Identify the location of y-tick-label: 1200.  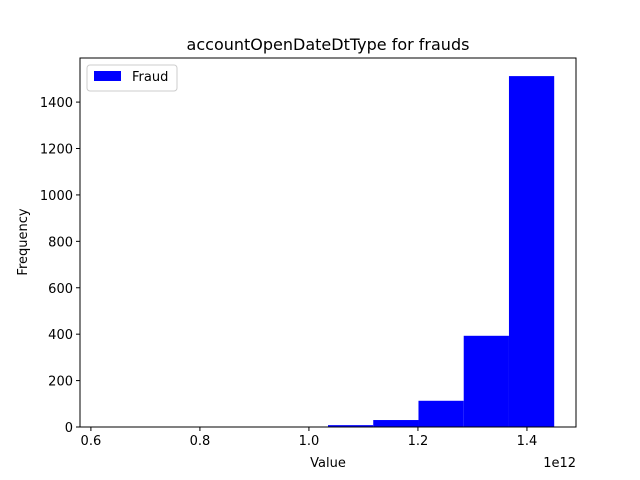
(56, 150).